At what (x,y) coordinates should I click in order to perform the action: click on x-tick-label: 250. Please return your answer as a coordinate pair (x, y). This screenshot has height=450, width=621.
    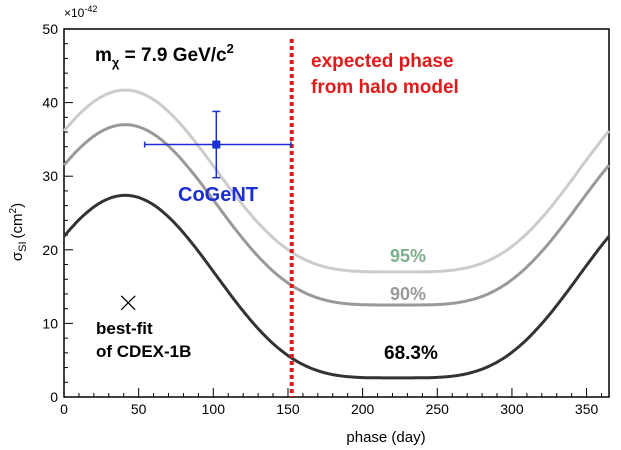
    Looking at the image, I should click on (438, 409).